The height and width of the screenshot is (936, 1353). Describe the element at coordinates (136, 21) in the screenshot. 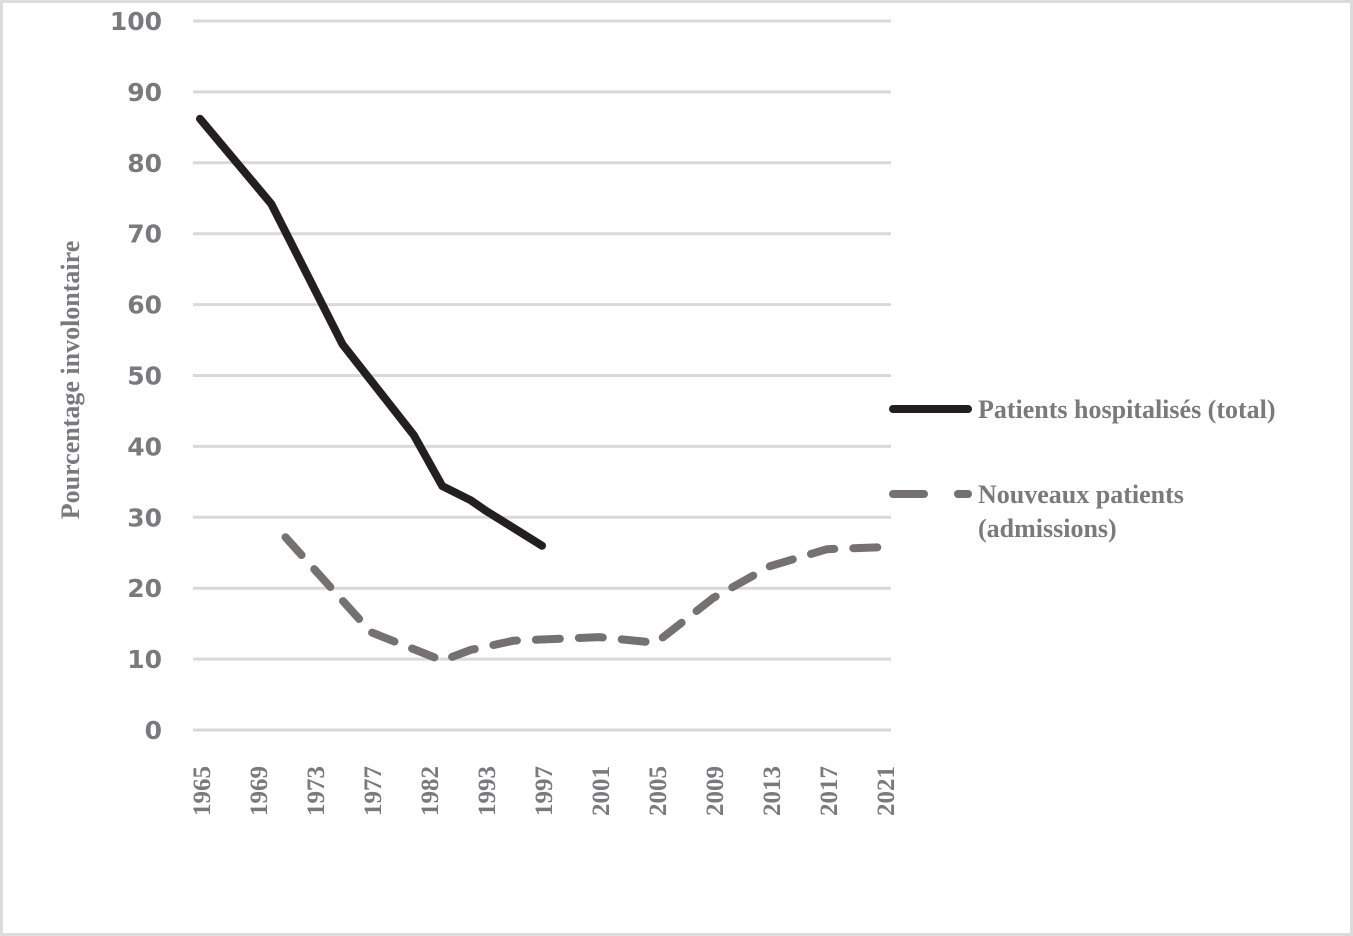

I see `y-tick-label: 100` at that location.